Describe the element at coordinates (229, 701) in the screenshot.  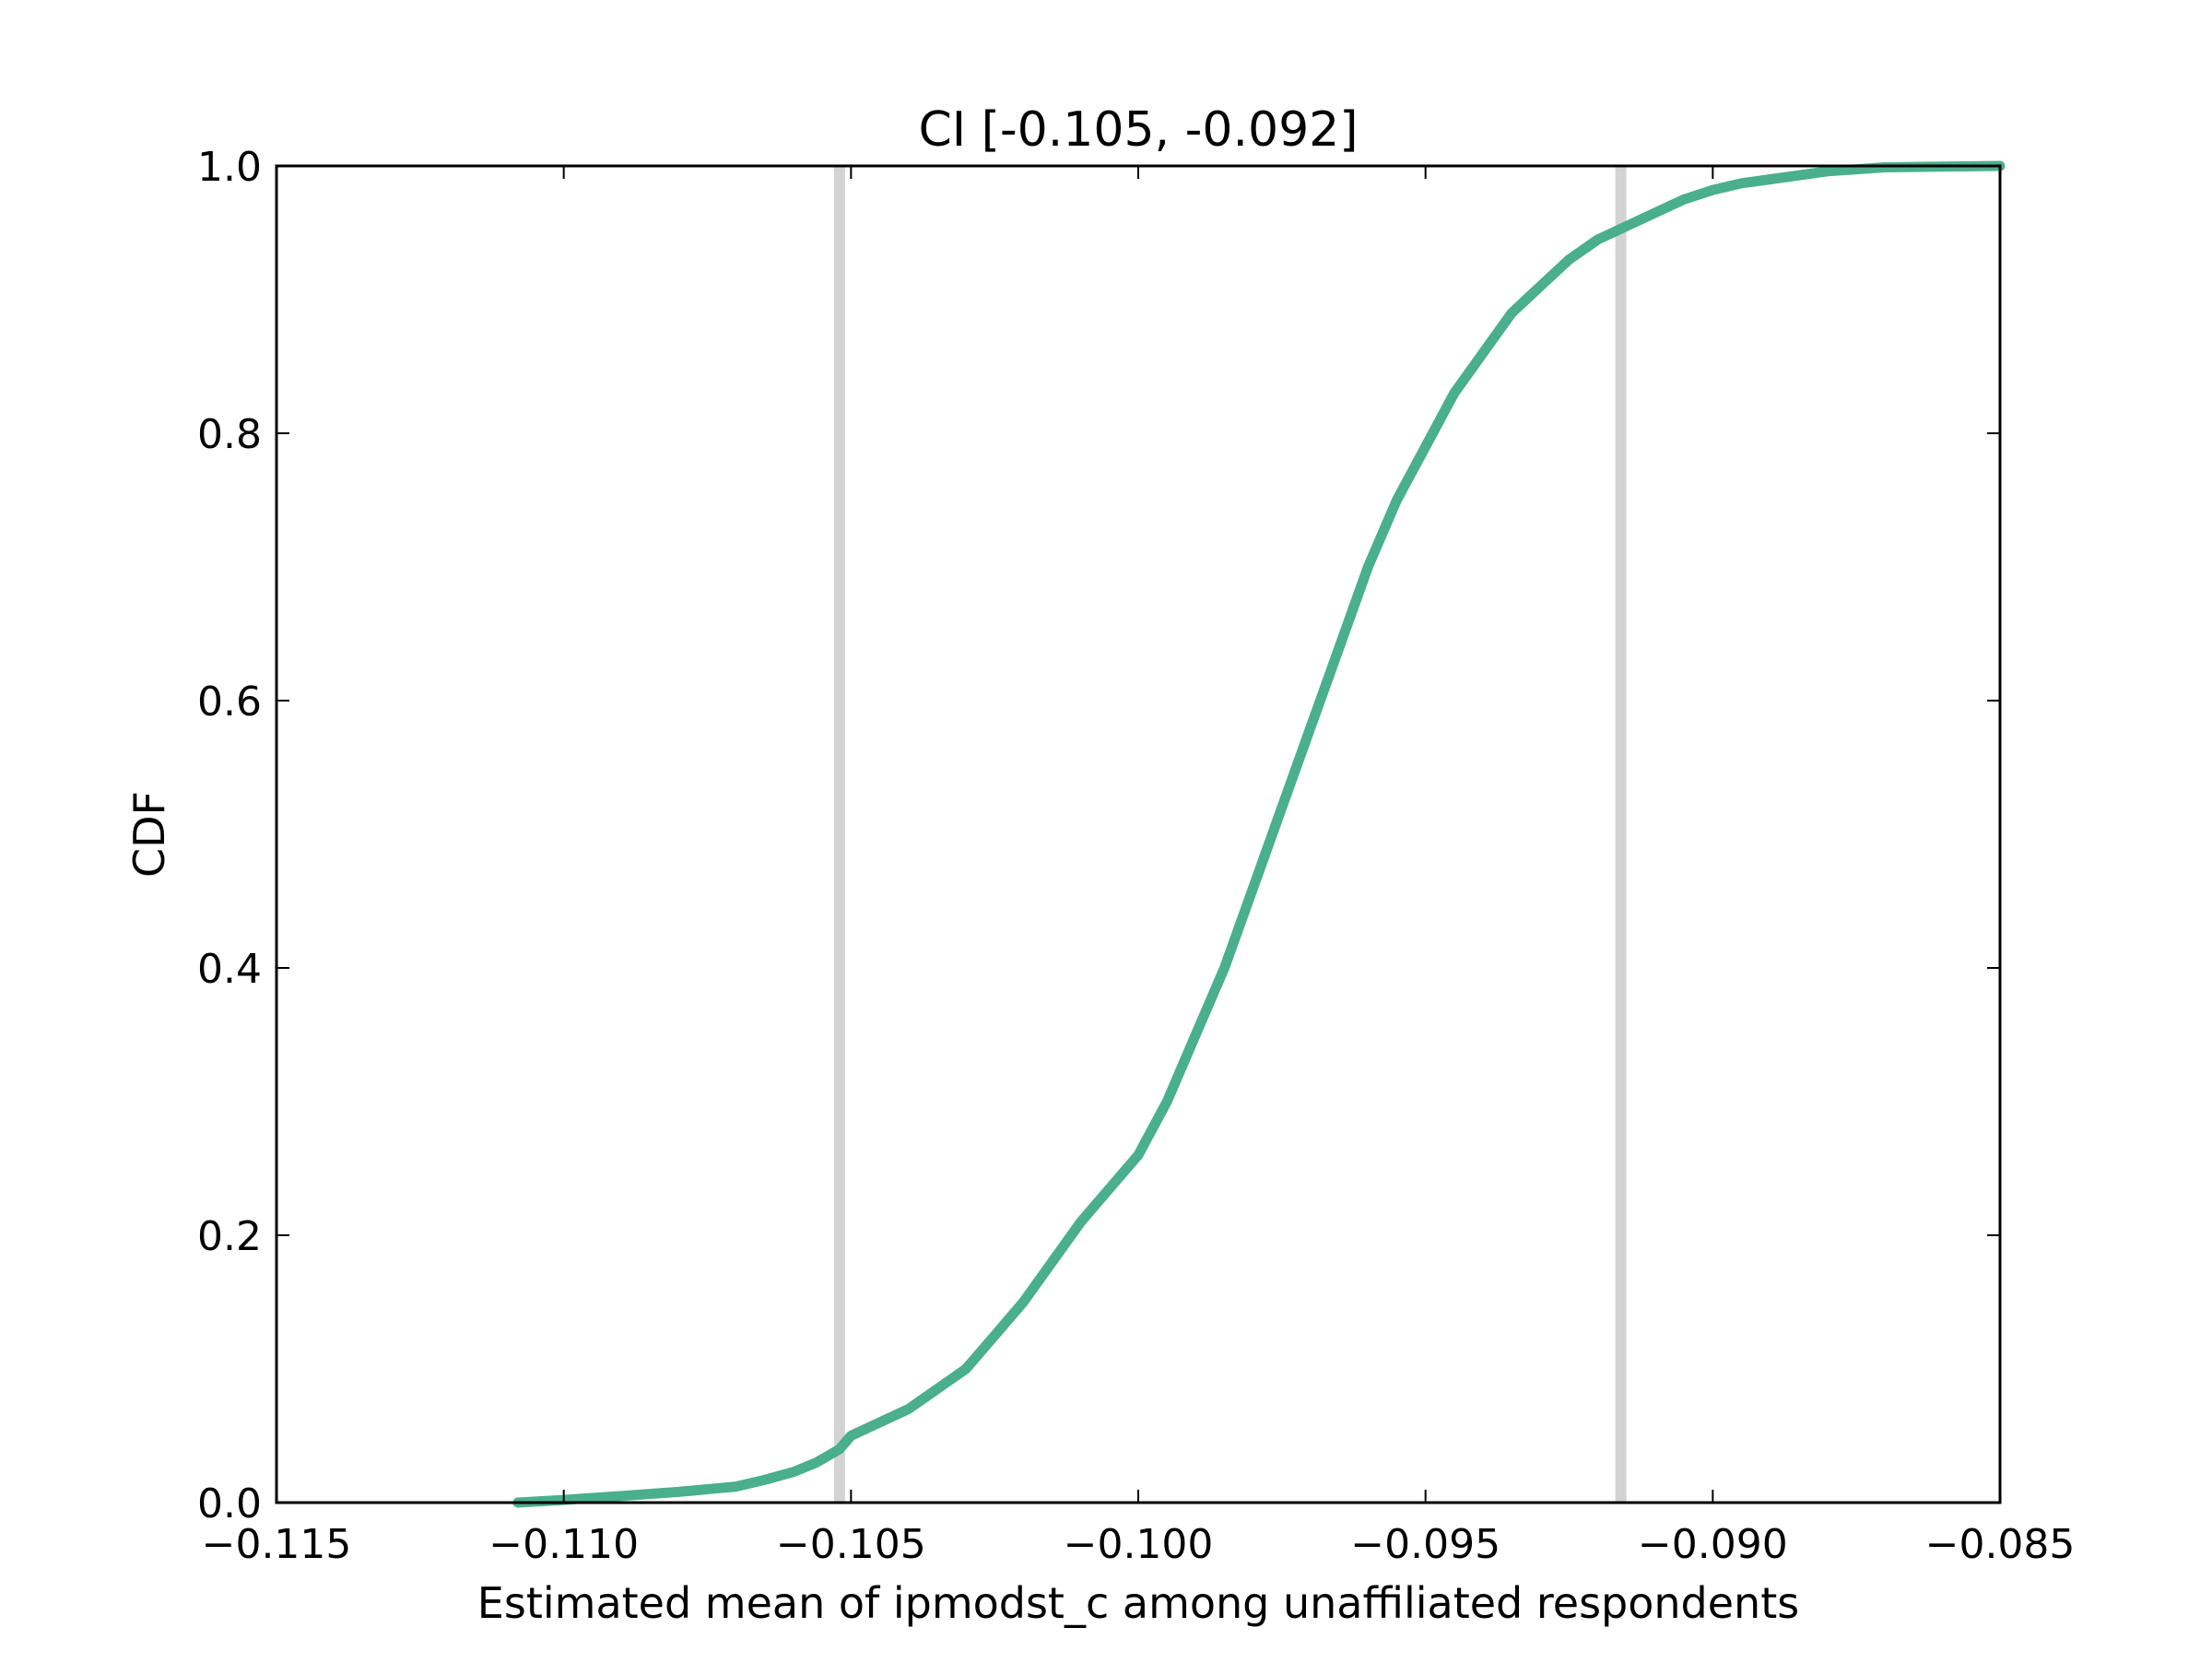
I see `y-tick-label: 0.6` at that location.